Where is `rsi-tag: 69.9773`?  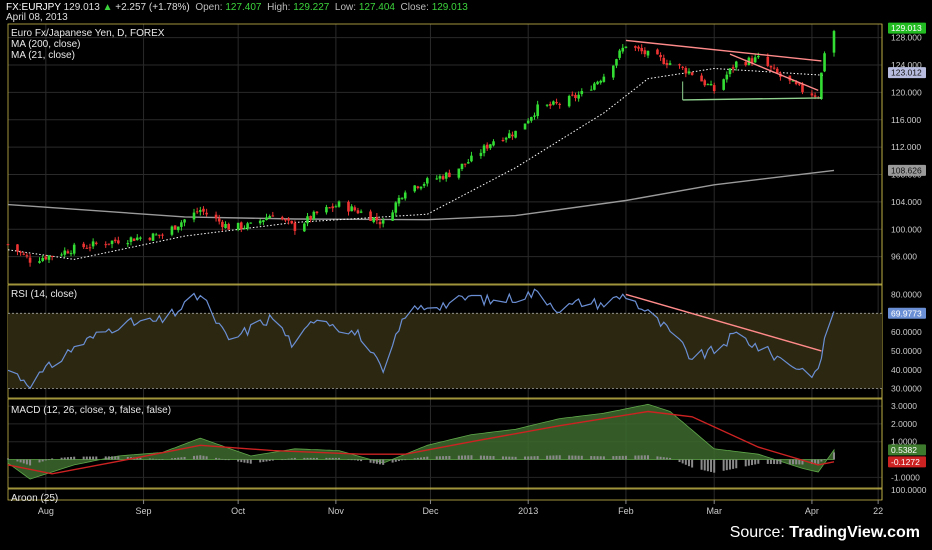
rsi-tag: 69.9773 is located at coordinates (906, 313).